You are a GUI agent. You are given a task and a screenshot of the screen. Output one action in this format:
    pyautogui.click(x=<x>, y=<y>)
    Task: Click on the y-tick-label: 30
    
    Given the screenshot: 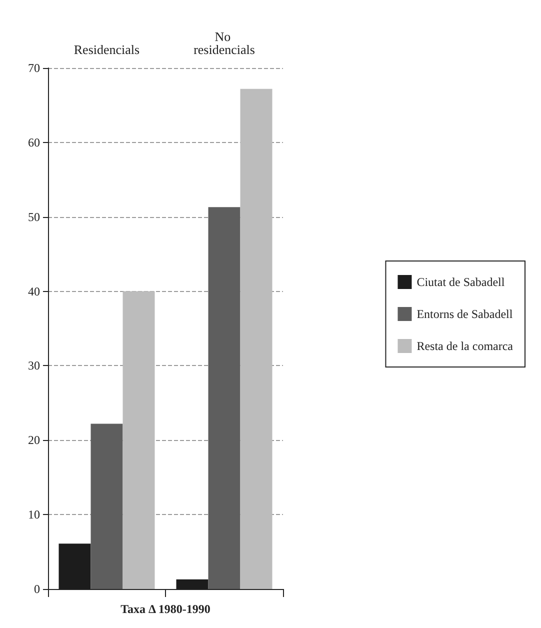 What is the action you would take?
    pyautogui.click(x=34, y=365)
    